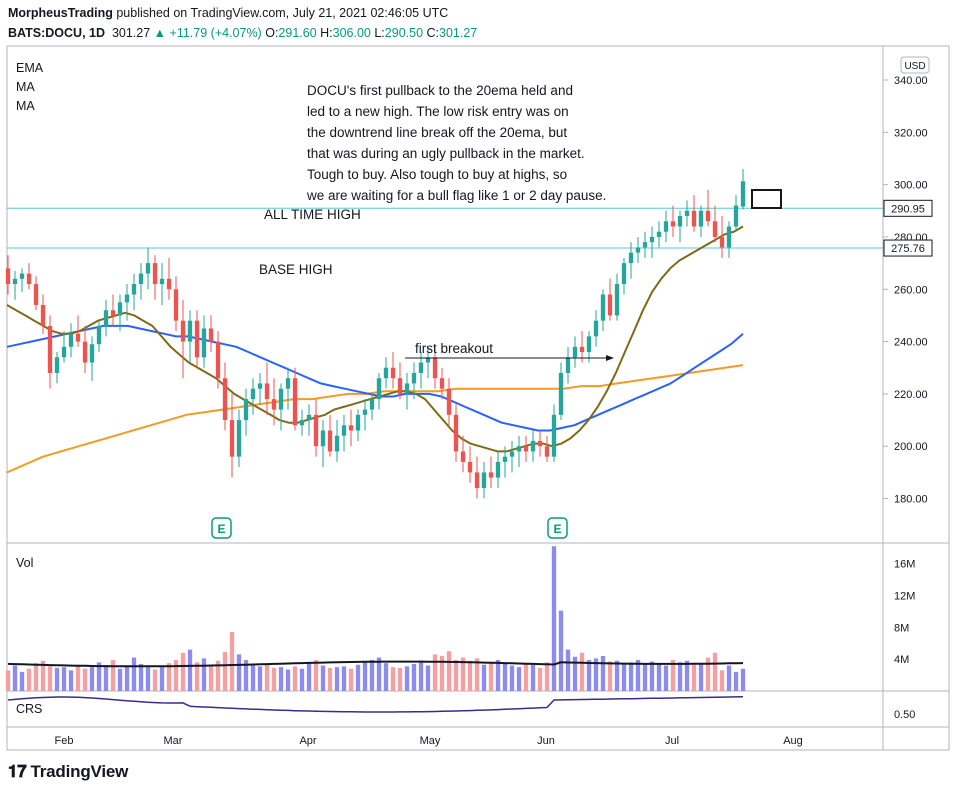 The width and height of the screenshot is (956, 793). What do you see at coordinates (221, 528) in the screenshot?
I see `earnings-marker-march: E` at bounding box center [221, 528].